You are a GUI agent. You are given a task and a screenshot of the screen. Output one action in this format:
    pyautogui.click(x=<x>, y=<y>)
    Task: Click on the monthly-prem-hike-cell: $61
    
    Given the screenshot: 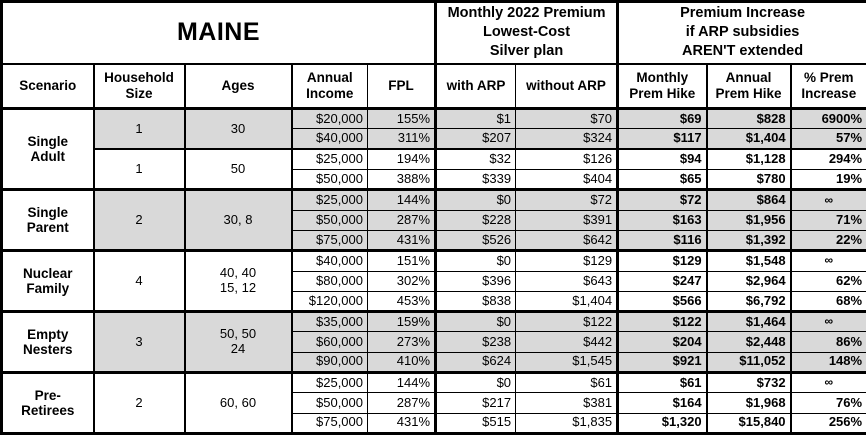 What is the action you would take?
    pyautogui.click(x=662, y=382)
    